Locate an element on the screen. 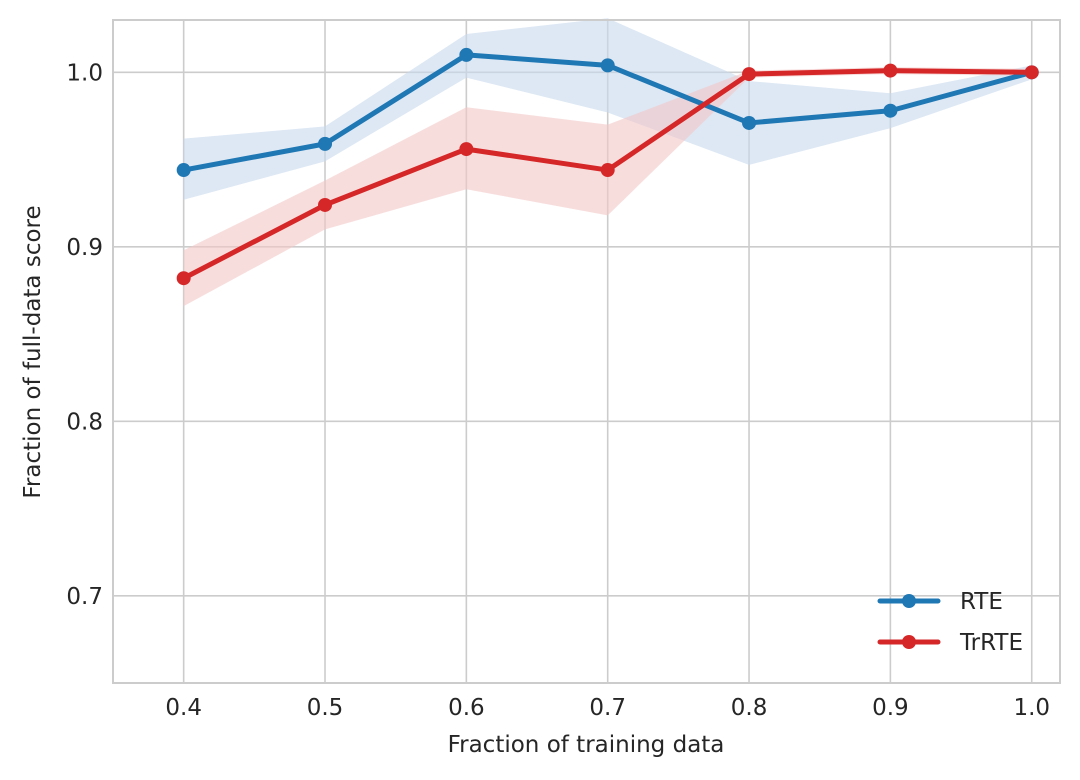 Image resolution: width=1080 pixels, height=780 pixels. x-tick-labels: 0.4 0.5 0.6 0.7 0.8 0.9 1.0 is located at coordinates (607, 708).